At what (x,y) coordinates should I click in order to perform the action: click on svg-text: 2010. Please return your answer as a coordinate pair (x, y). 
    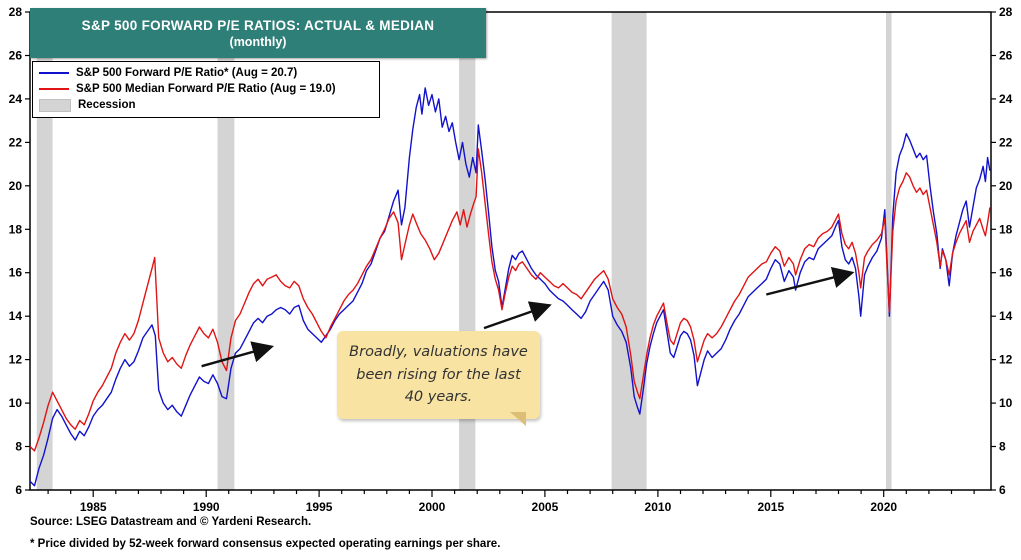
    Looking at the image, I should click on (658, 507).